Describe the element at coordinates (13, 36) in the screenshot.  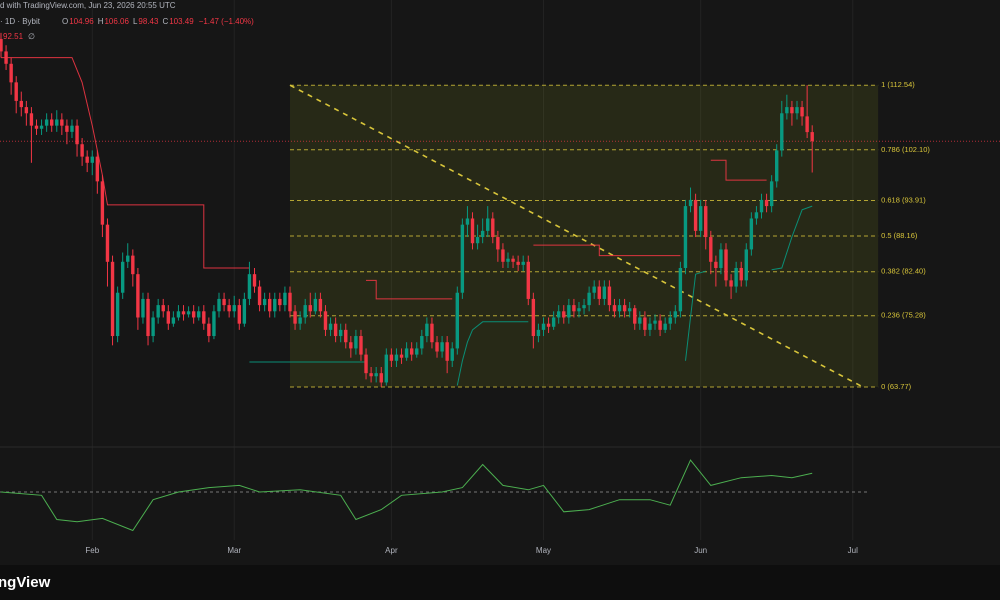
I see `indicator-value: 92.51` at that location.